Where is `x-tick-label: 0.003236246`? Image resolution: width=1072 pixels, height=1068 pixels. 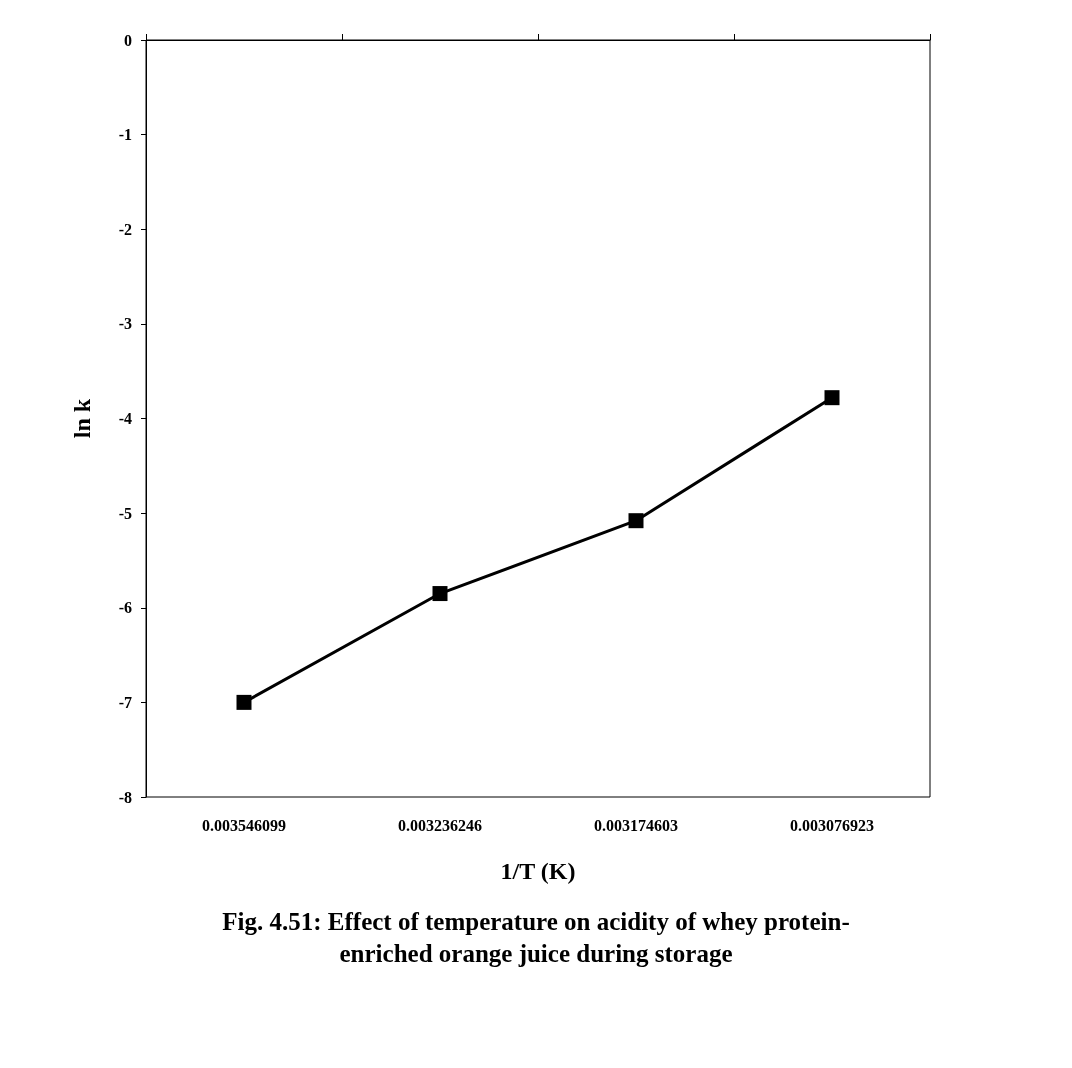
x-tick-label: 0.003236246 is located at coordinates (440, 825).